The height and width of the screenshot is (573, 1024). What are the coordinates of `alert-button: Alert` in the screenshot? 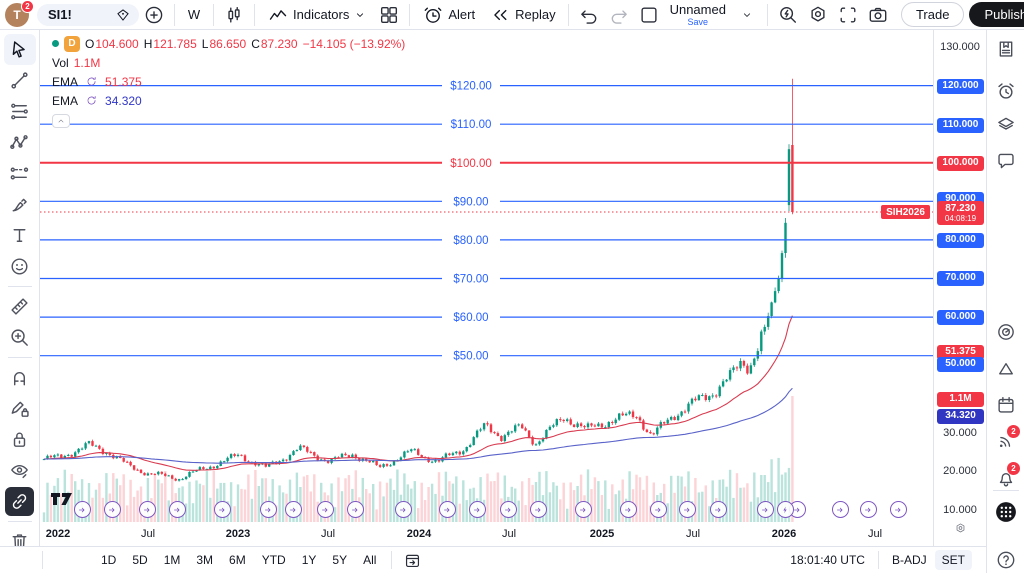 It's located at (448, 15).